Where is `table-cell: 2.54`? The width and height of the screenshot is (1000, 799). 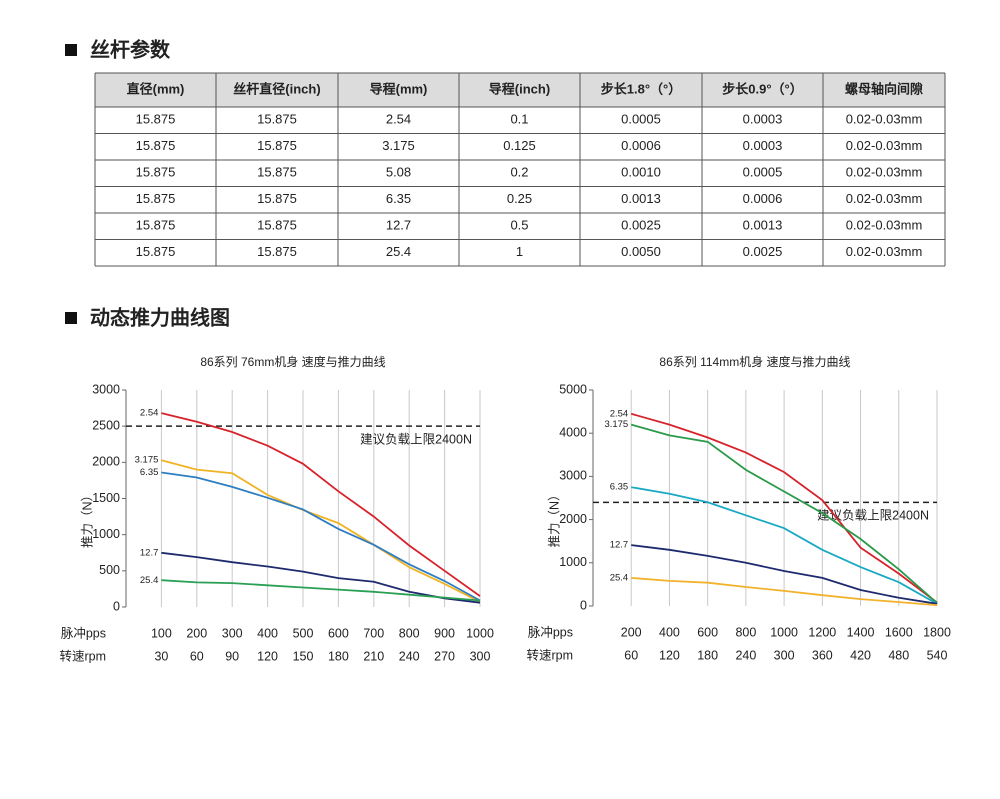
table-cell: 2.54 is located at coordinates (398, 119).